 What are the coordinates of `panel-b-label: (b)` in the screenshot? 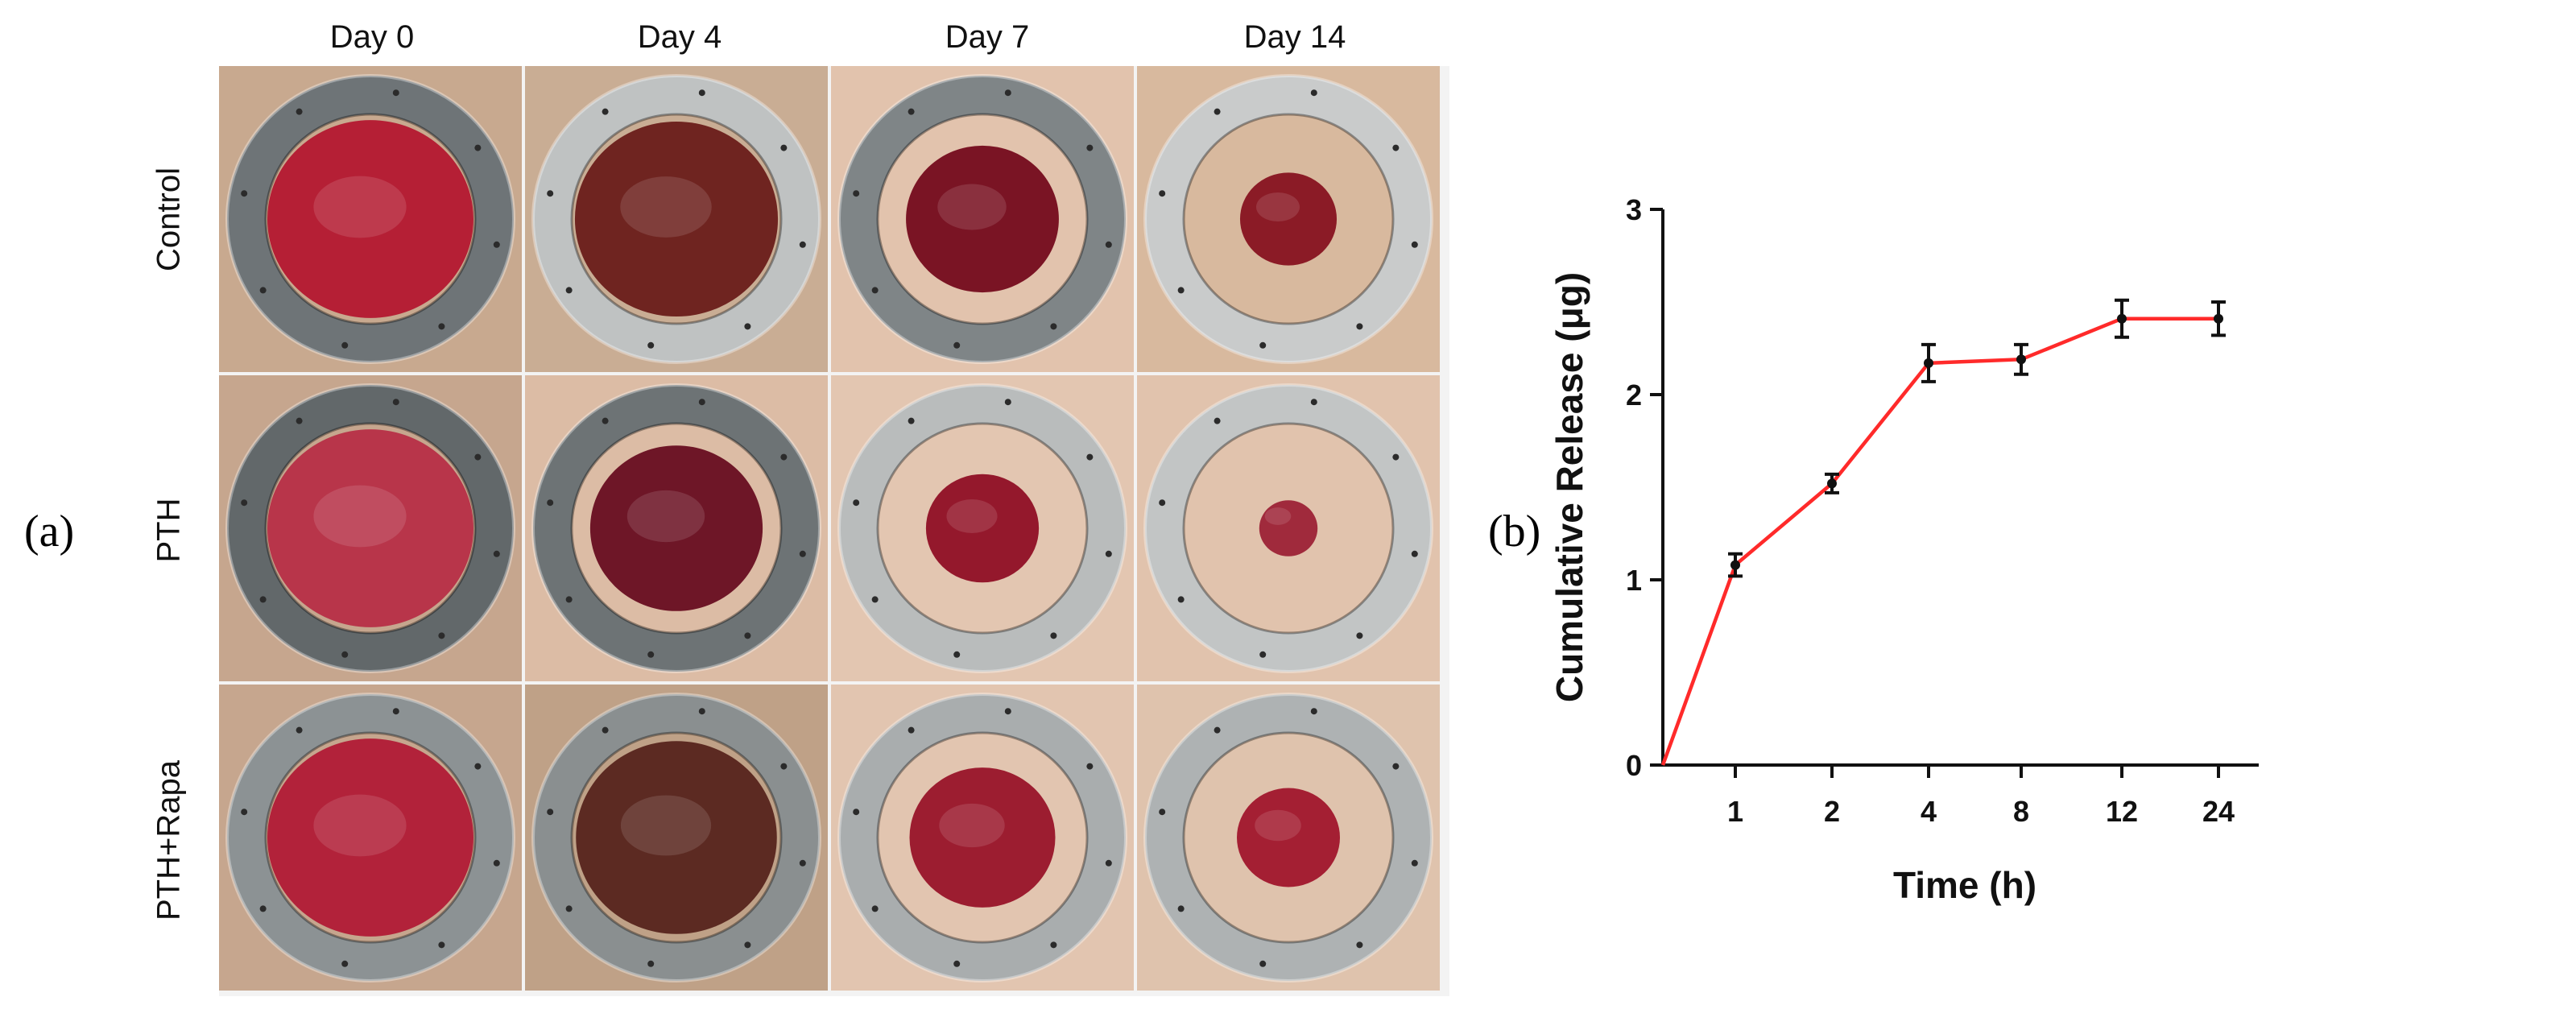 It's located at (1515, 532).